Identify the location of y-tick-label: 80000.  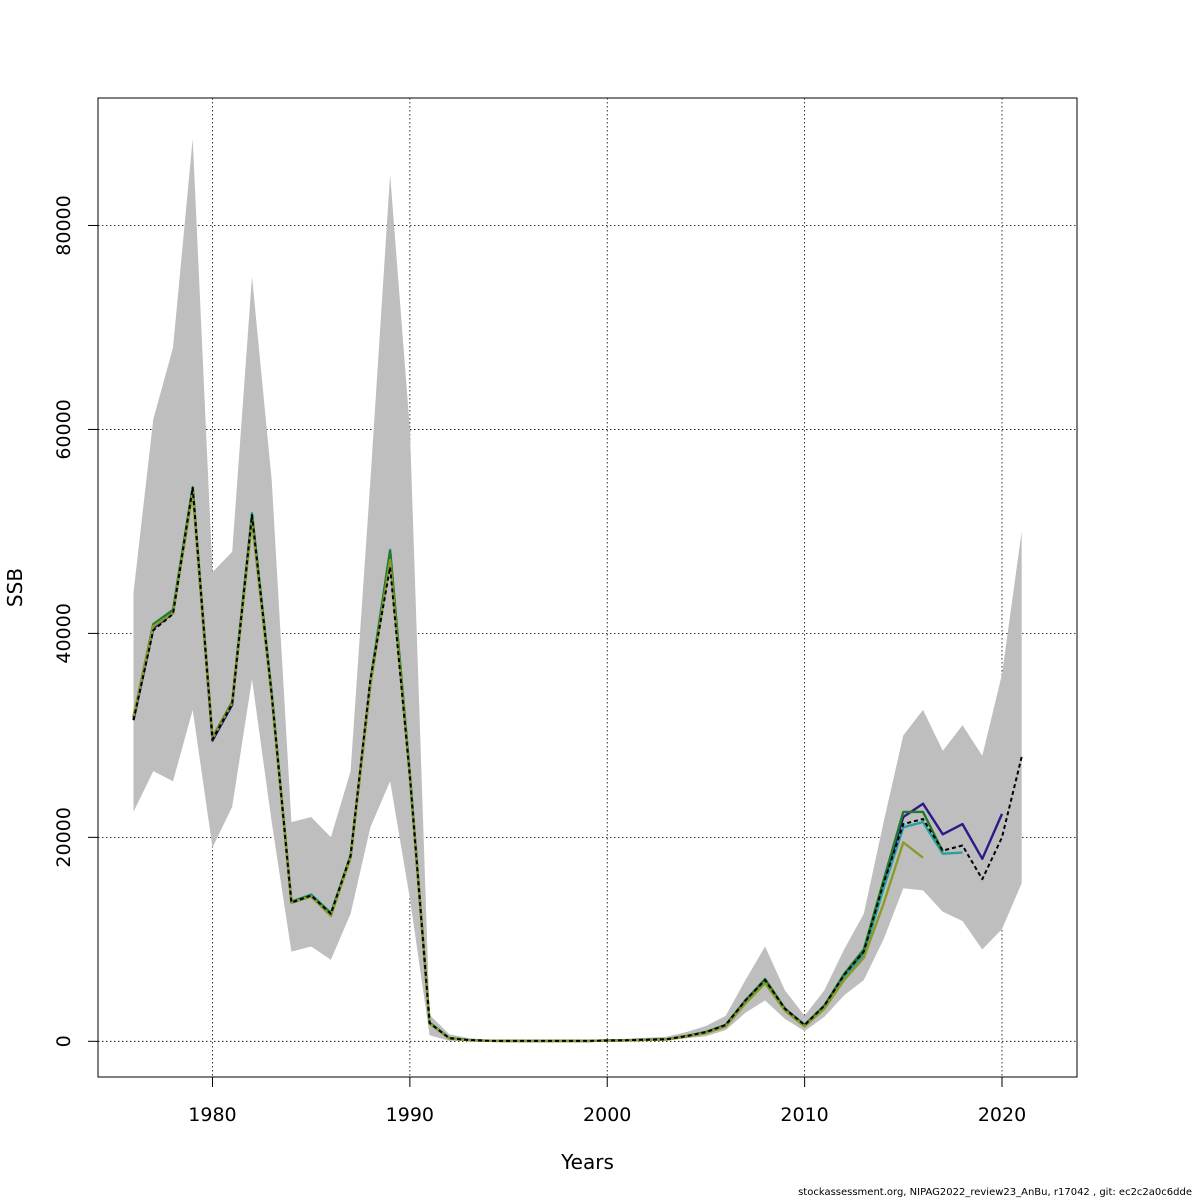
(64, 225).